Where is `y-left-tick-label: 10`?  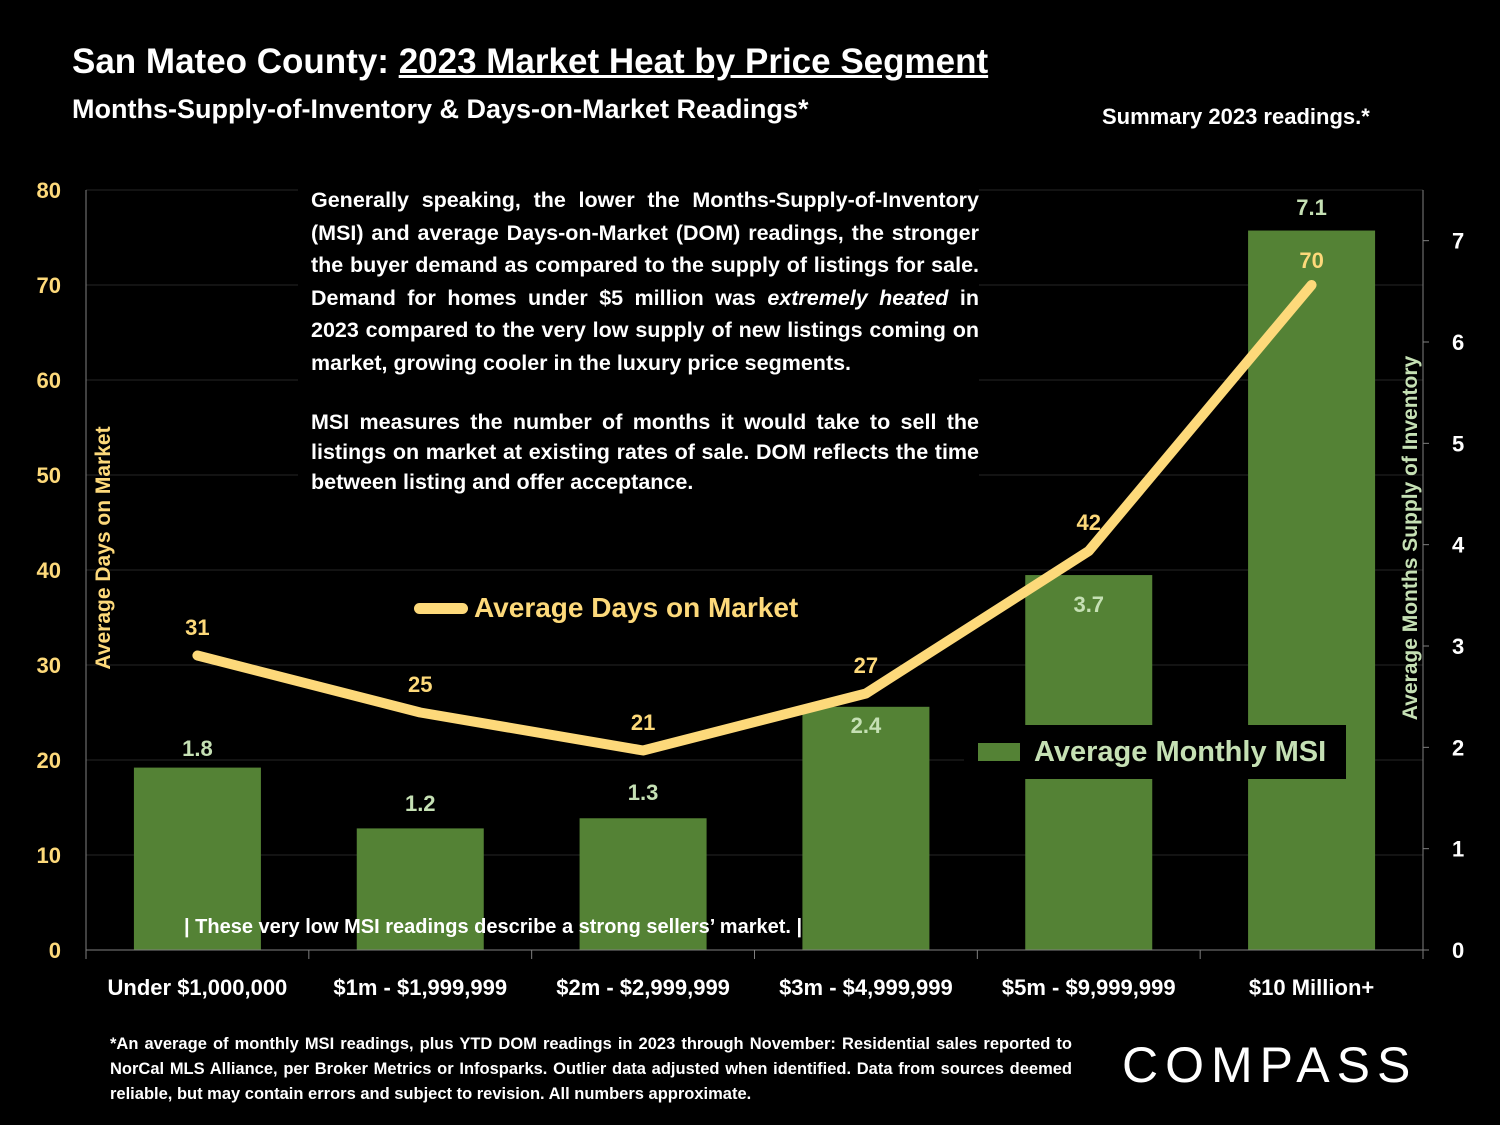 y-left-tick-label: 10 is located at coordinates (49, 855).